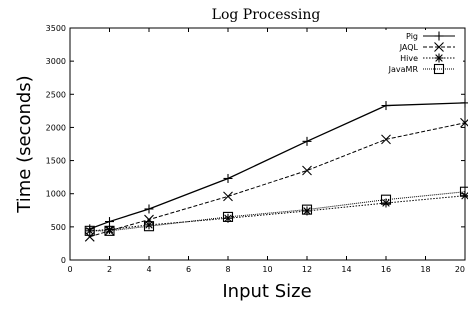 Image resolution: width=468 pixels, height=330 pixels. I want to click on x-tick-label: 16, so click(386, 269).